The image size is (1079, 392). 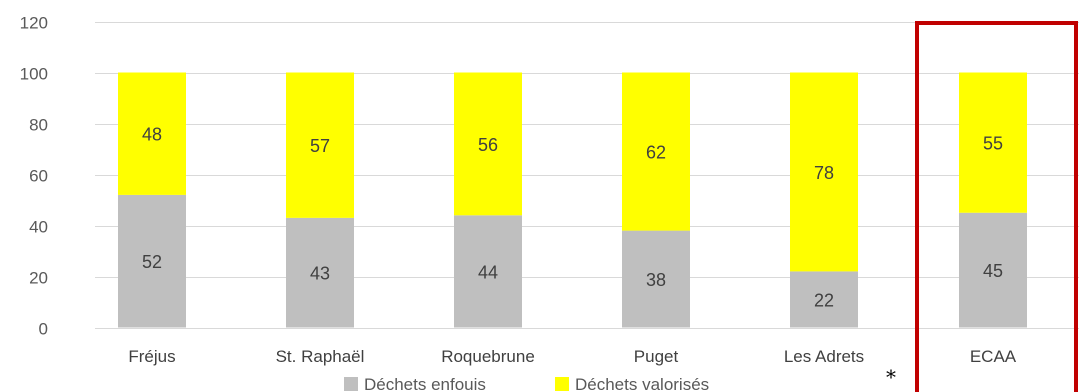 I want to click on legend: Déchets enfouis Déchets valorisés, so click(x=526, y=383).